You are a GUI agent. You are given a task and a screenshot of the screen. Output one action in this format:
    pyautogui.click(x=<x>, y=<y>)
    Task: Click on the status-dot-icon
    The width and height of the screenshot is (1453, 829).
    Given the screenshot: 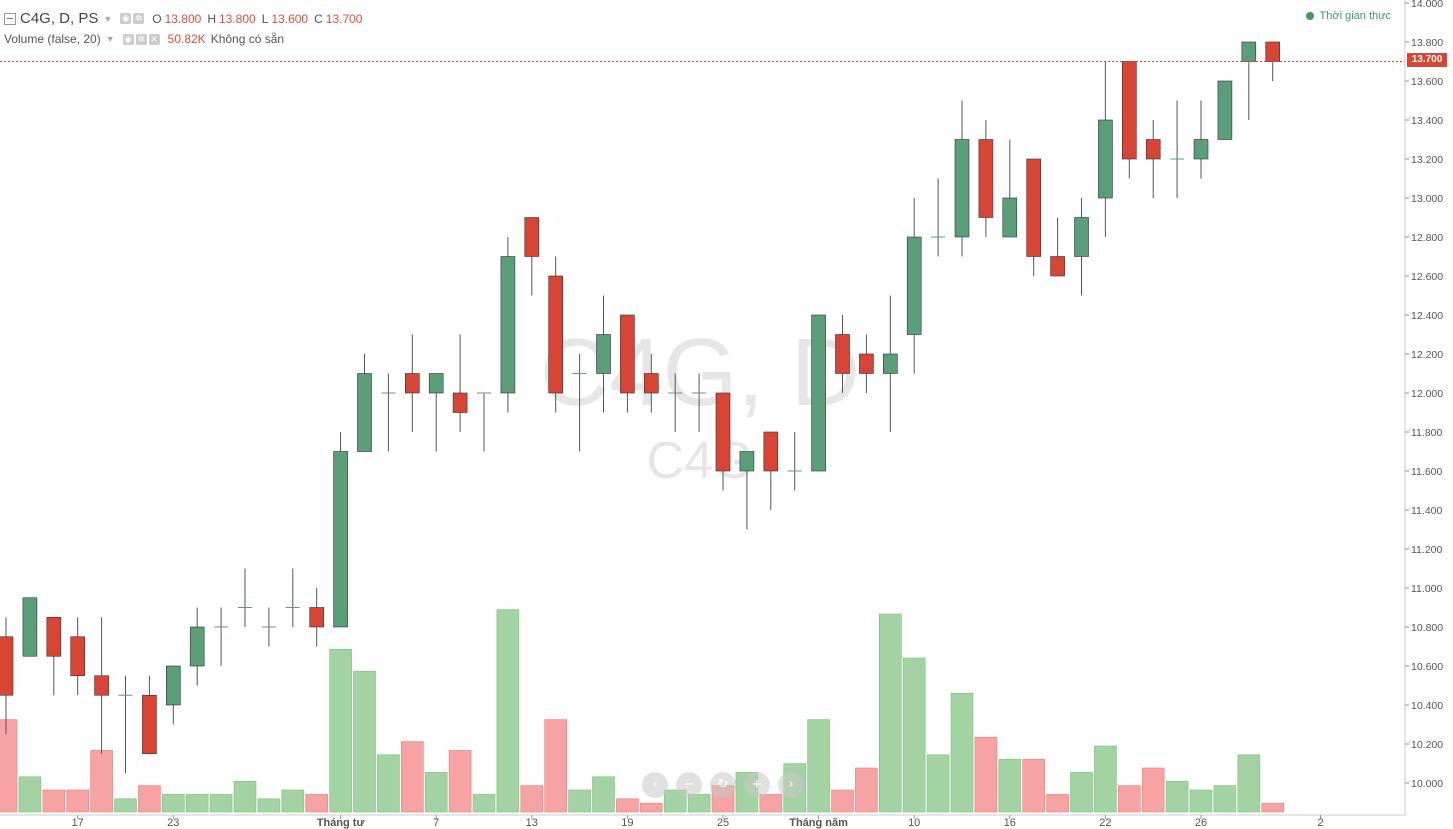 What is the action you would take?
    pyautogui.click(x=1309, y=16)
    